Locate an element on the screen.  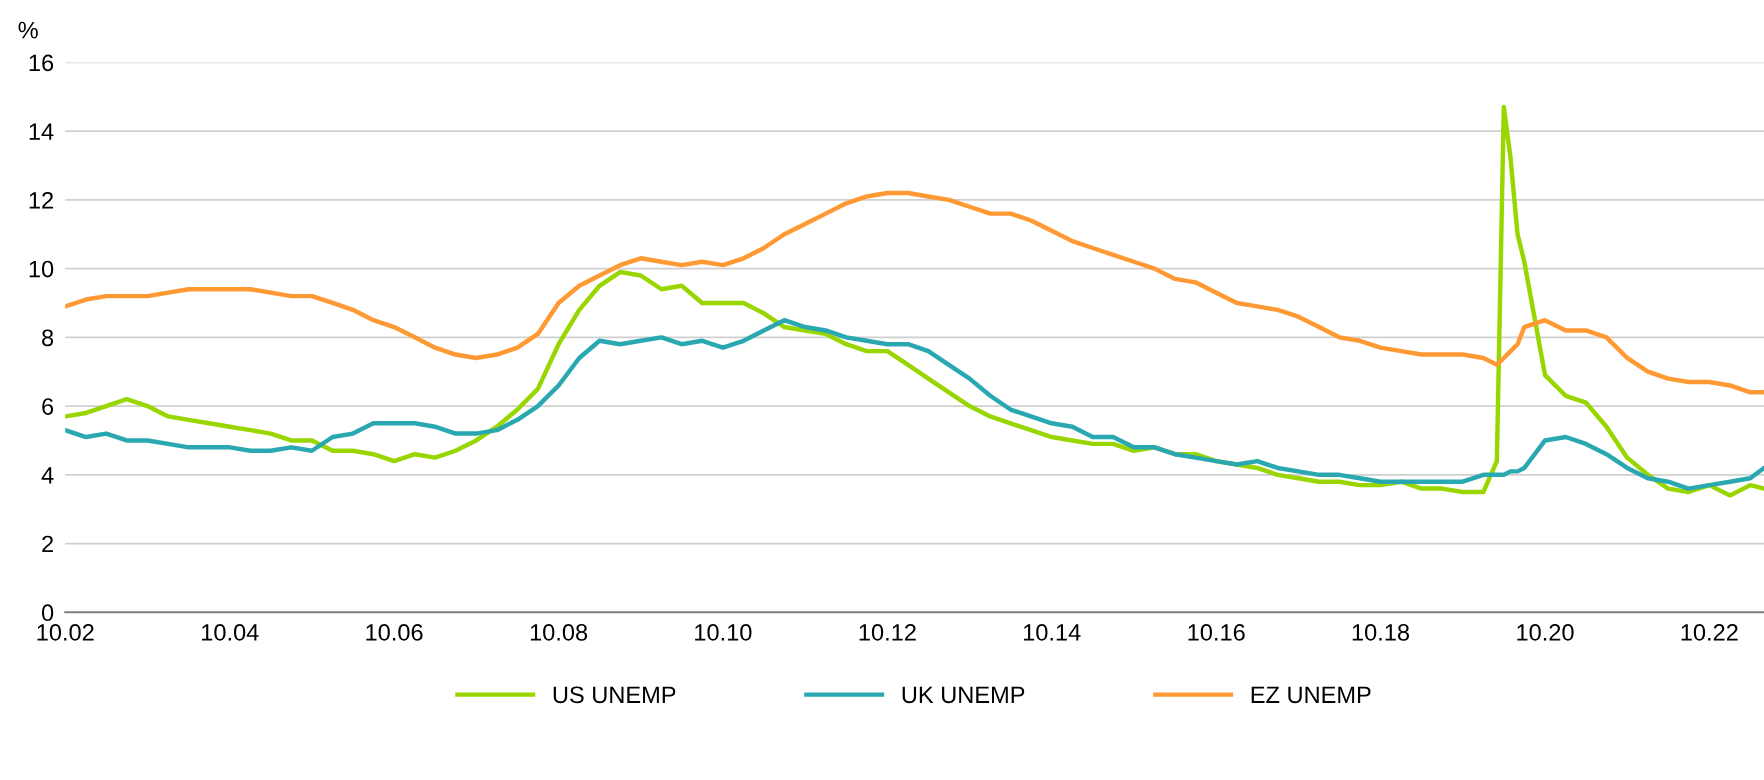
y-tick-label: 6 is located at coordinates (48, 406).